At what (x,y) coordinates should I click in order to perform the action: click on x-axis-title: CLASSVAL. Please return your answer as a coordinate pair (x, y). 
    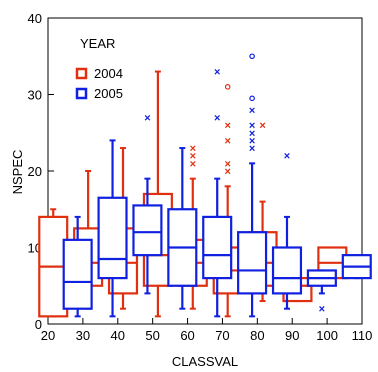
    Looking at the image, I should click on (205, 361).